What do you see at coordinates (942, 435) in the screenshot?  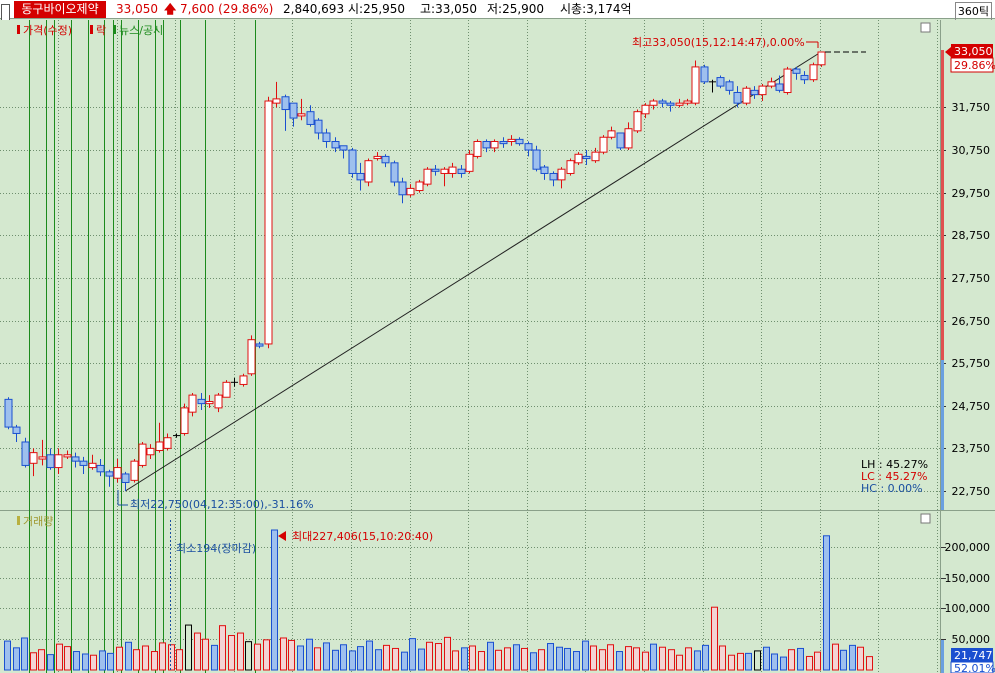 I see `axis-down-bar` at bounding box center [942, 435].